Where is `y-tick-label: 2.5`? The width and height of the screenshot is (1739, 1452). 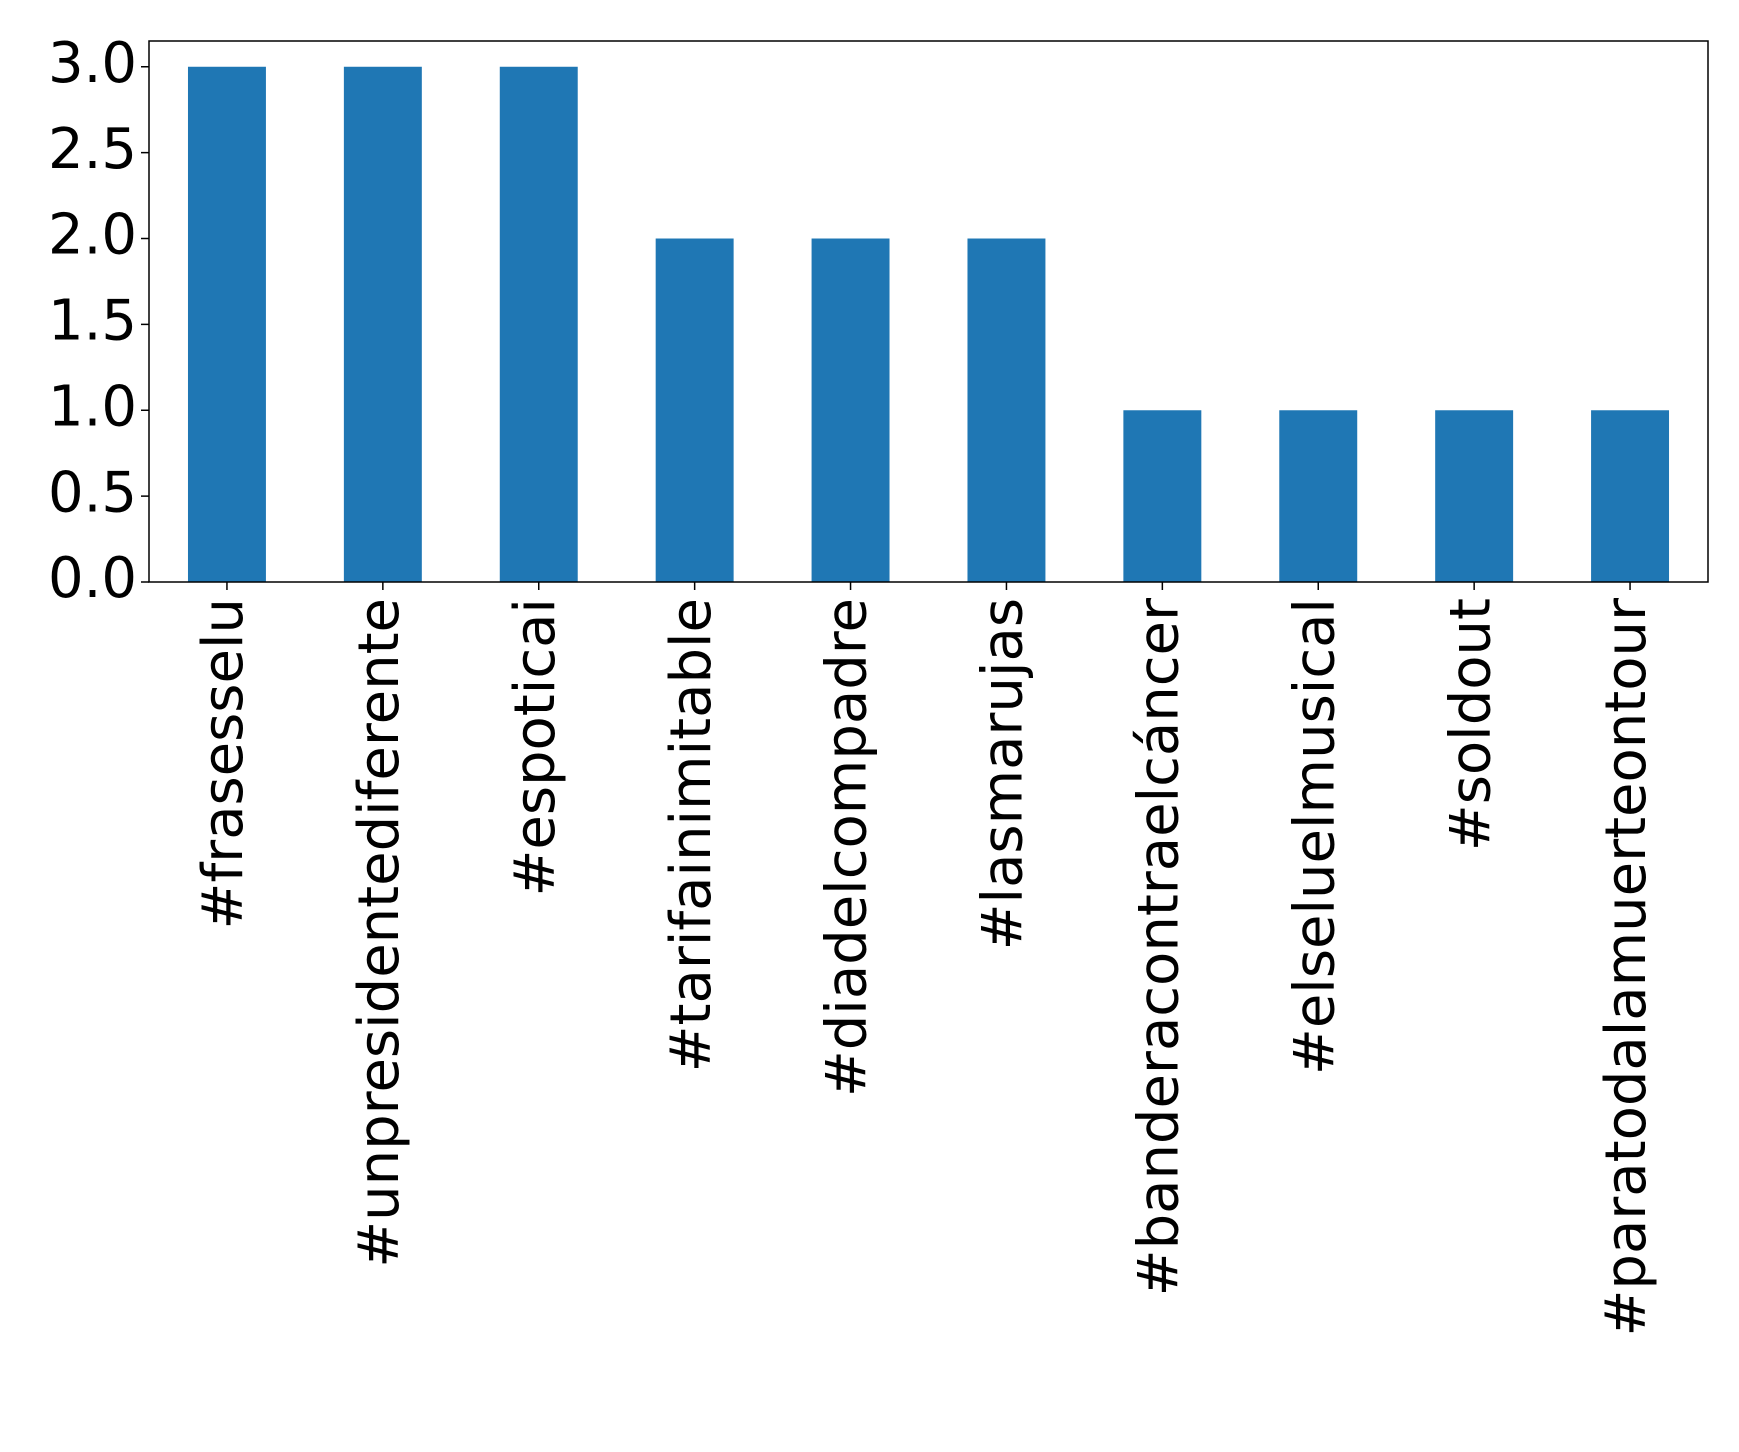
y-tick-label: 2.5 is located at coordinates (92, 149).